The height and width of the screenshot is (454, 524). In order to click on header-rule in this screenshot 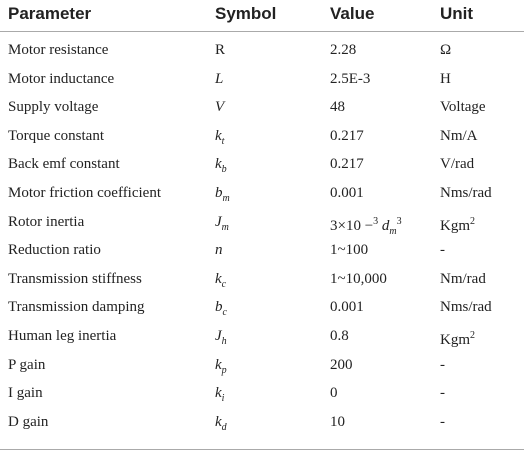, I will do `click(262, 31)`.